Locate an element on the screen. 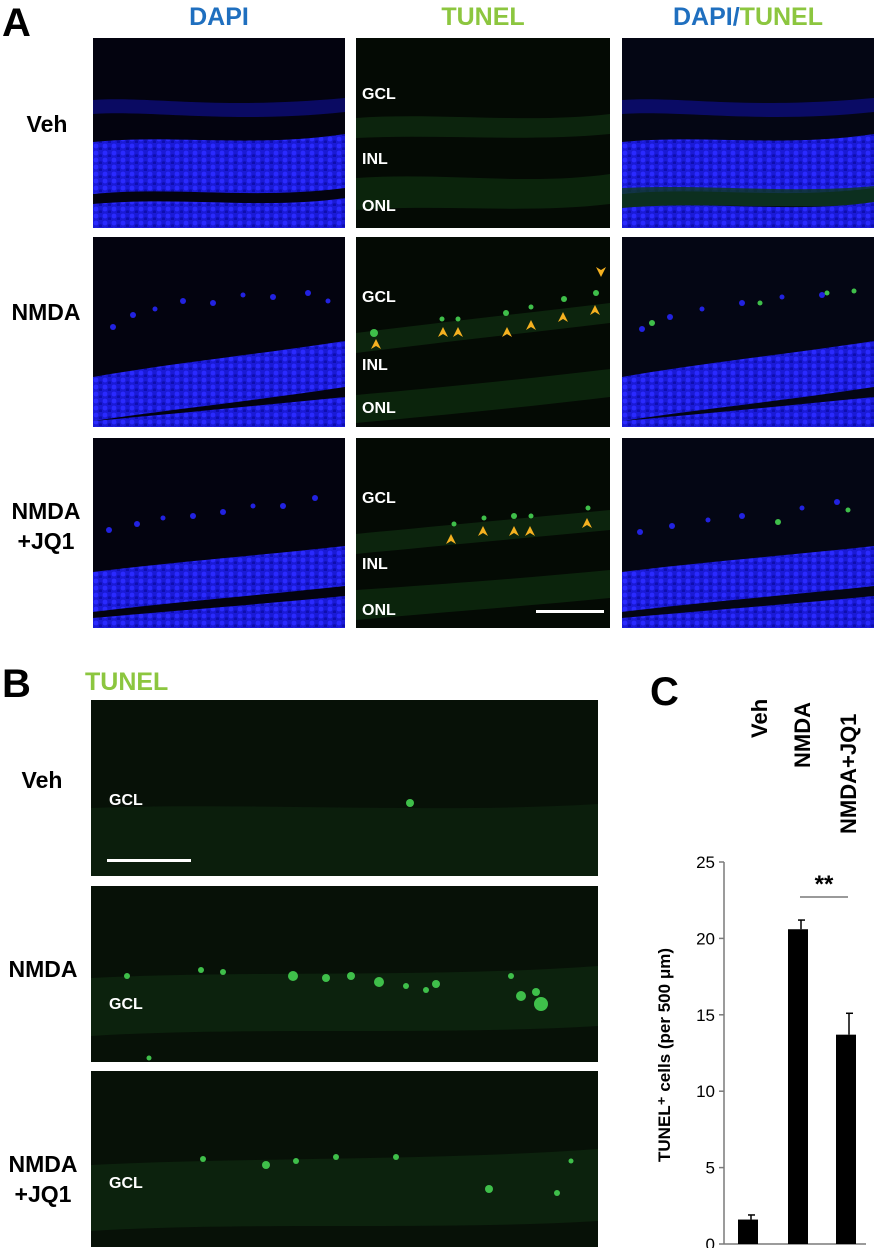 This screenshot has width=875, height=1251. y-tick-label: 15 is located at coordinates (705, 1015).